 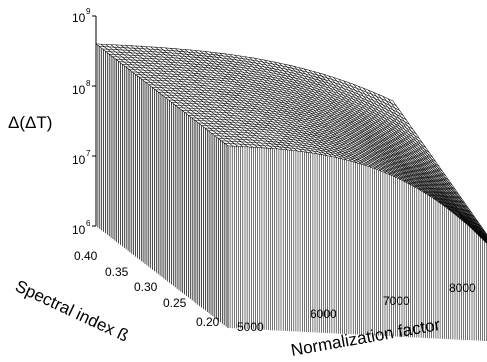 I want to click on x-tick-6000: 6000, so click(x=323, y=314).